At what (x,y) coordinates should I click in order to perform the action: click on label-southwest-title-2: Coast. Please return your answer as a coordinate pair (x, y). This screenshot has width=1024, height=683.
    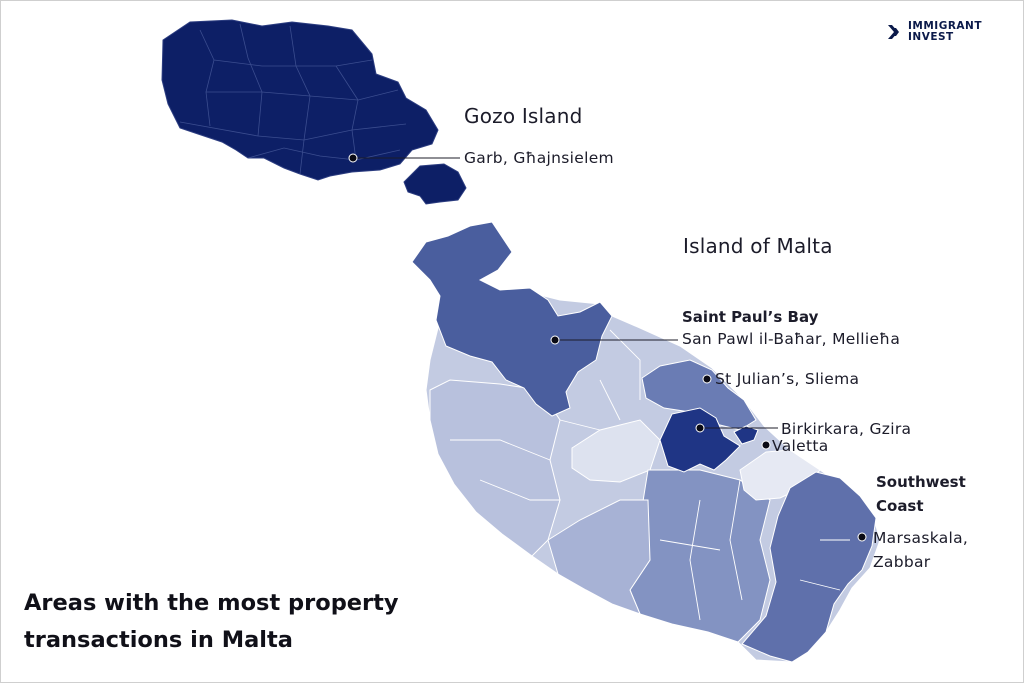
    Looking at the image, I should click on (900, 506).